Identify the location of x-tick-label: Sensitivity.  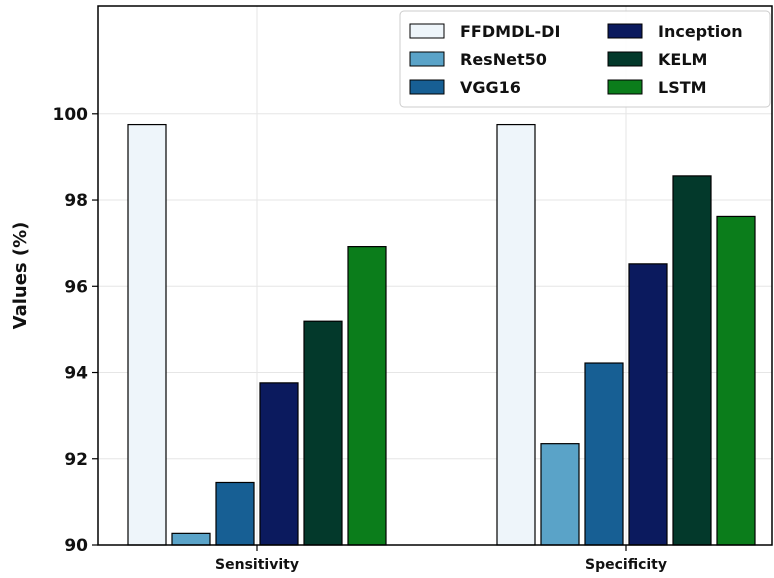
(257, 565).